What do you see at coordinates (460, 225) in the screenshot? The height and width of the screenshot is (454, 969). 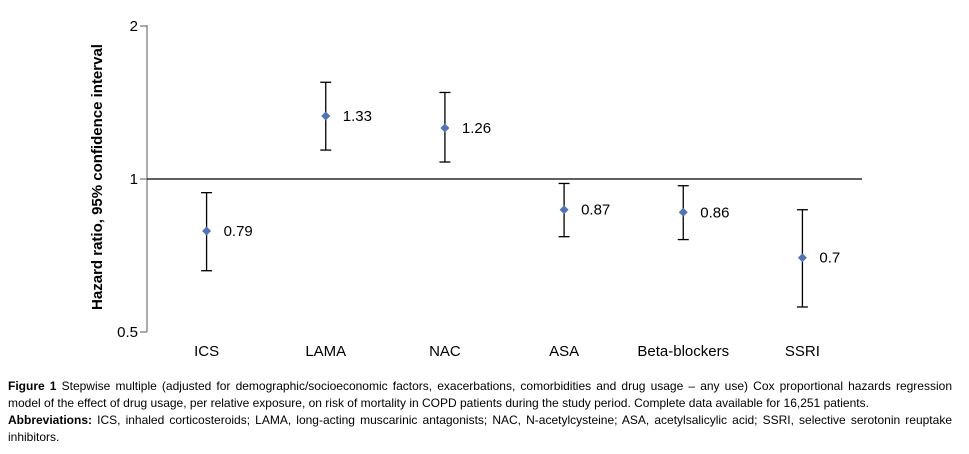 I see `data-point-nac: 1.26 NAC` at bounding box center [460, 225].